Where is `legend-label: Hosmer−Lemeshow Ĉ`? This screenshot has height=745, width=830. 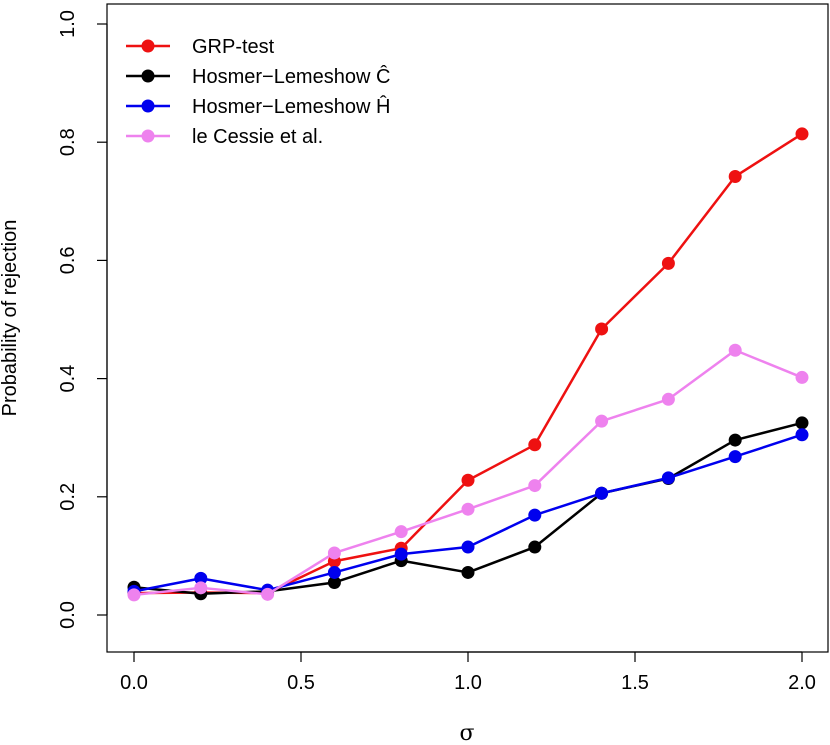 legend-label: Hosmer−Lemeshow Ĉ is located at coordinates (291, 76).